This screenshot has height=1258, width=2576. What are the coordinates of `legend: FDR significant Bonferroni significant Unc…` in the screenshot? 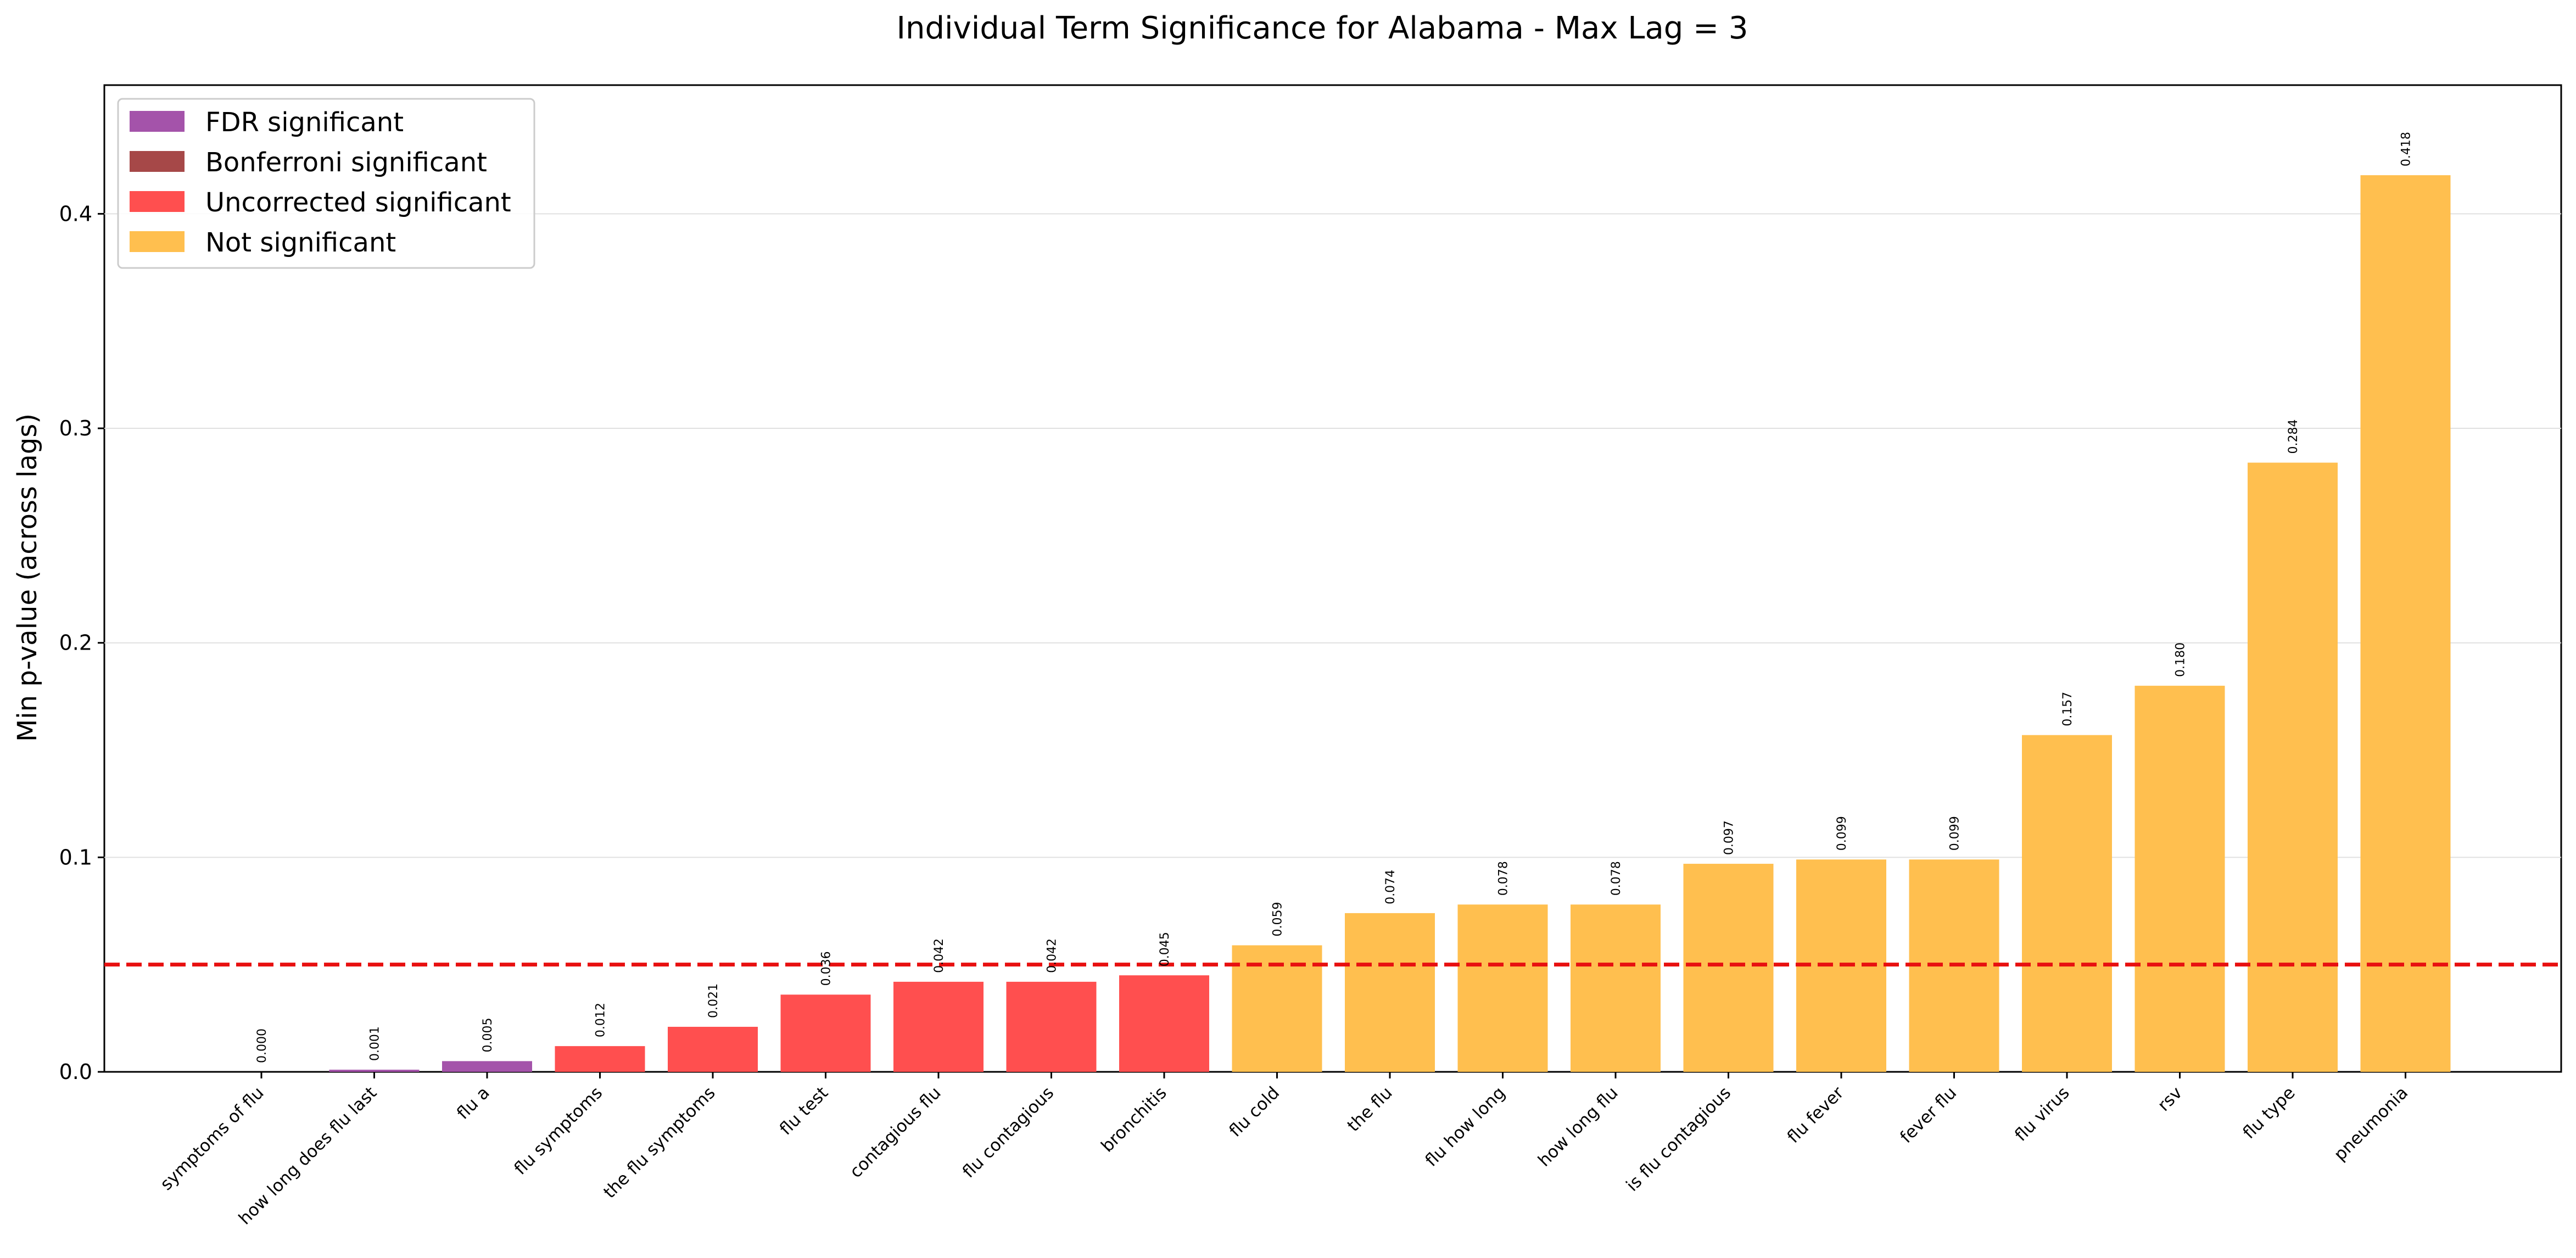 It's located at (326, 183).